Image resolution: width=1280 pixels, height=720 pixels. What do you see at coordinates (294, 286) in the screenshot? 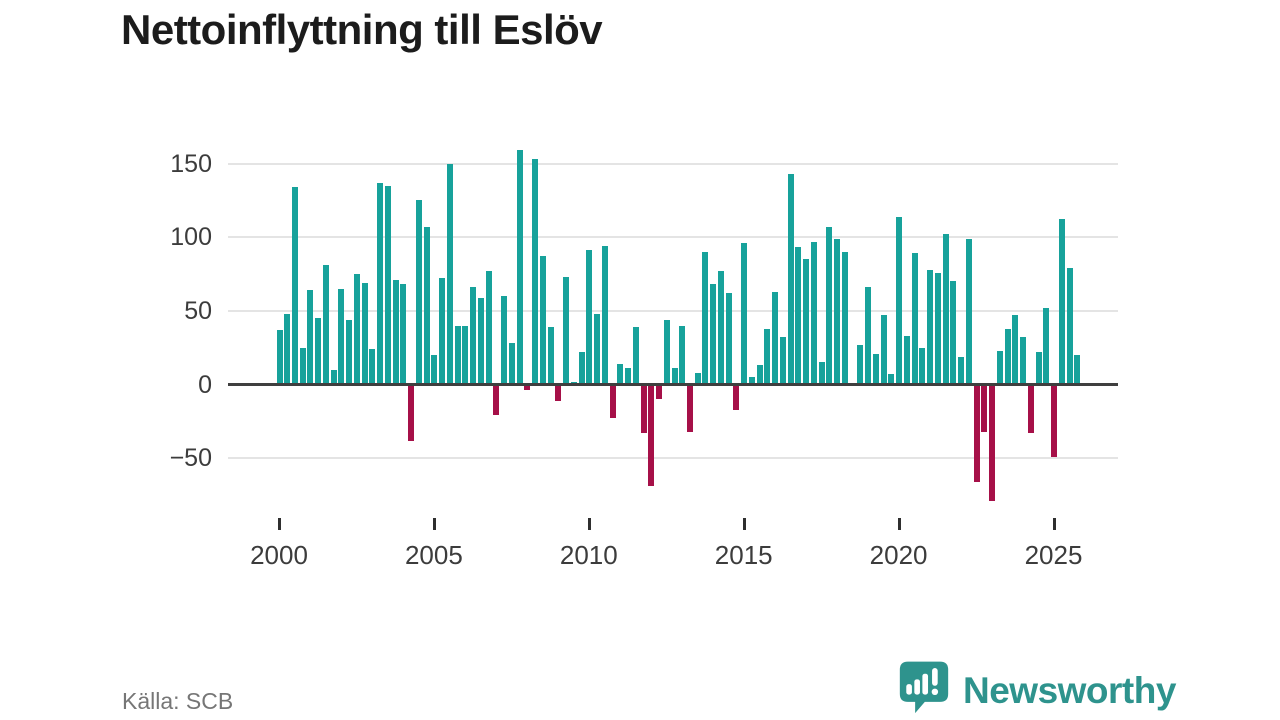
I see `bar-2000Q3` at bounding box center [294, 286].